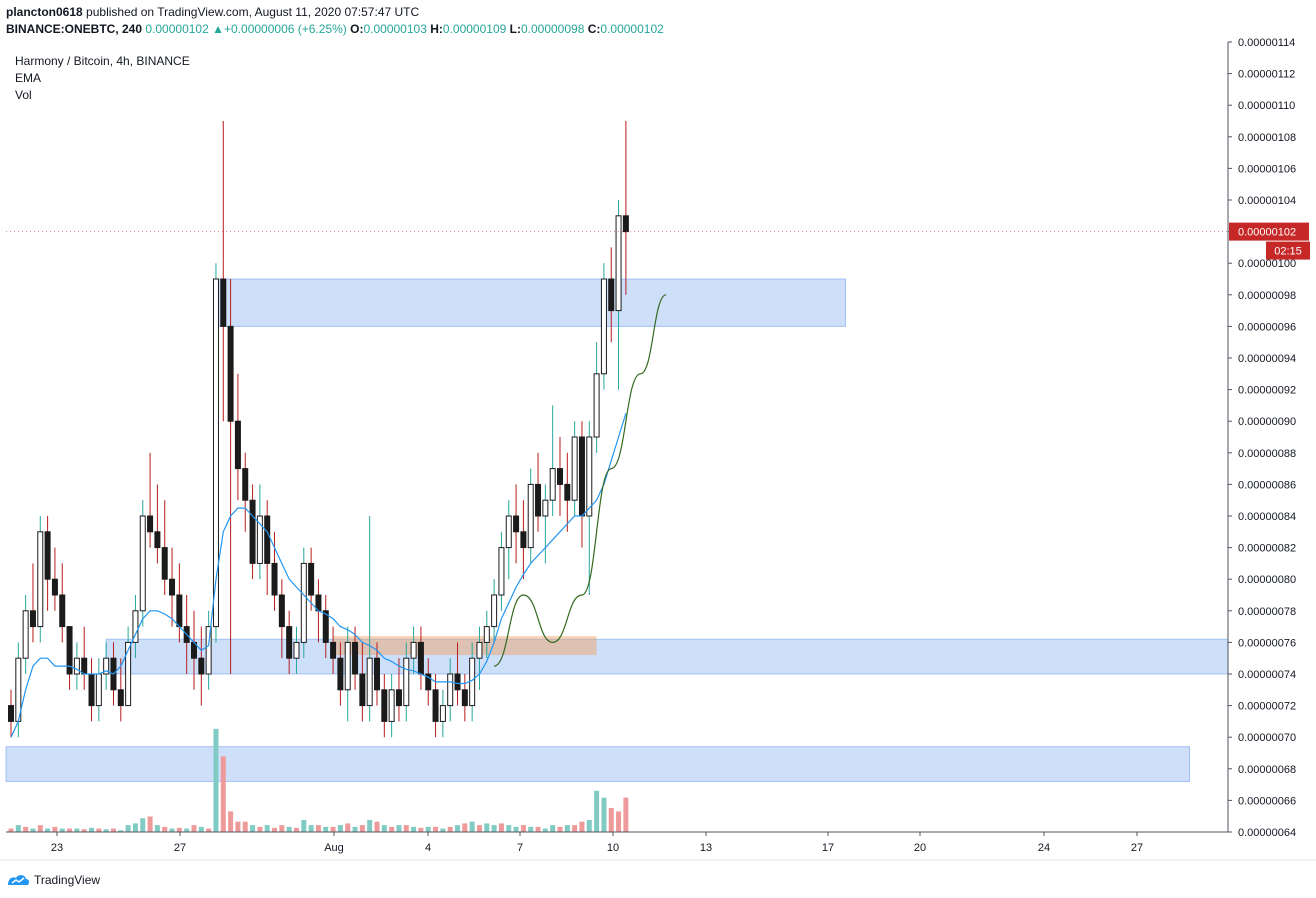  I want to click on footer-brand: TradingView, so click(53, 880).